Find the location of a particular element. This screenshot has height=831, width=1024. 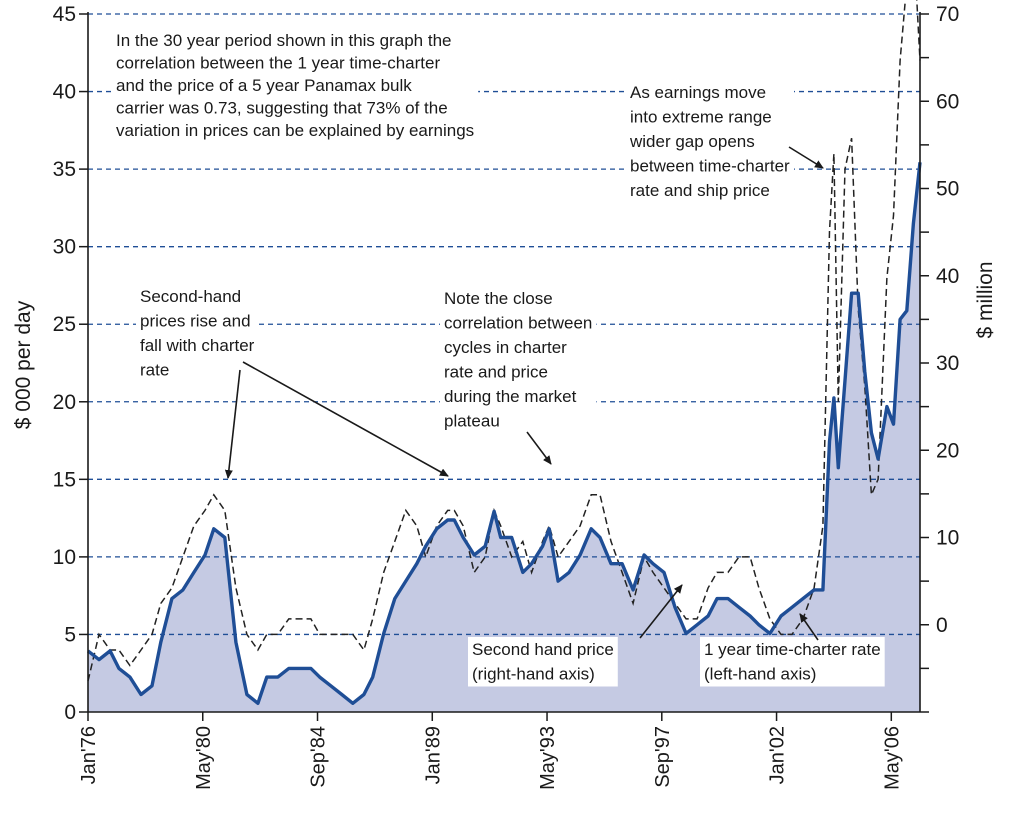

note-text: 1 year time-charter rate (left-hand axis) is located at coordinates (792, 662).